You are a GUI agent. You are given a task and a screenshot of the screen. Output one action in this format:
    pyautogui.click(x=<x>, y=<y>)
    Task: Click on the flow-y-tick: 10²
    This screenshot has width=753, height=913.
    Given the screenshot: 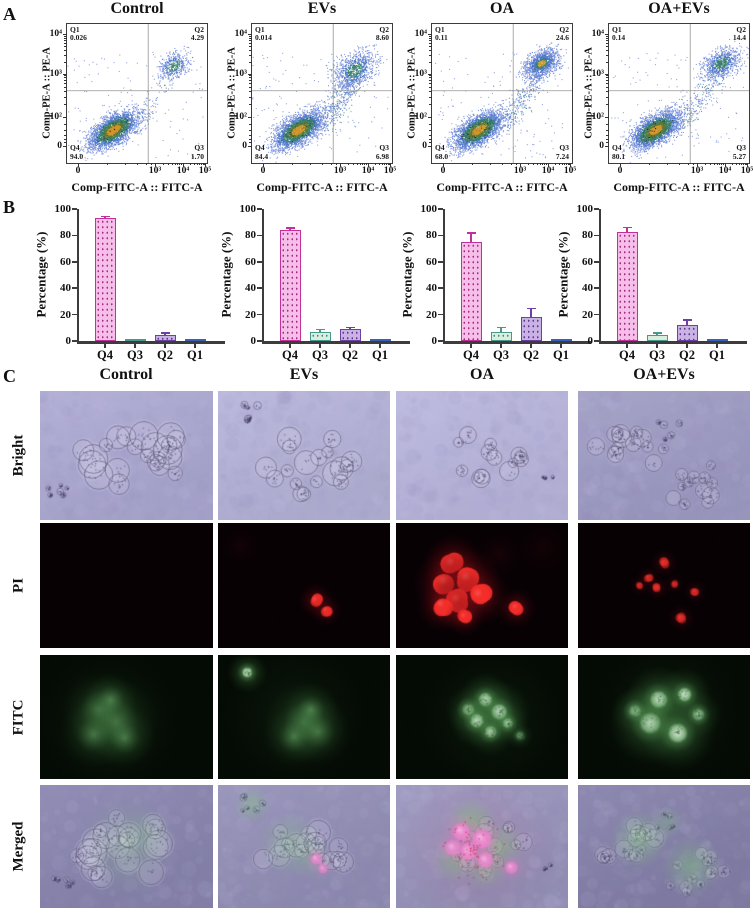 What is the action you would take?
    pyautogui.click(x=597, y=117)
    